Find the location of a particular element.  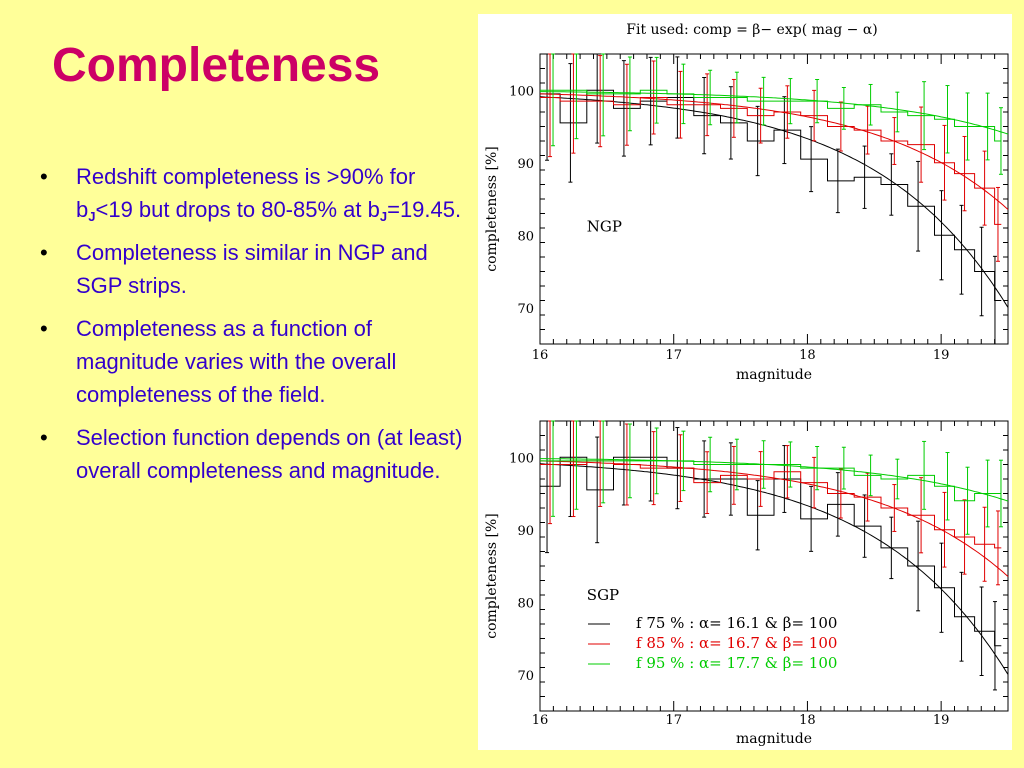

panel-label: SGP is located at coordinates (603, 595).